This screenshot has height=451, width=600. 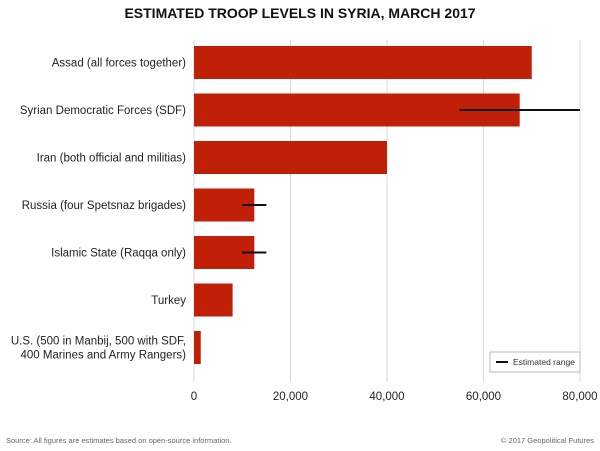 I want to click on legend: Estimated range, so click(x=535, y=362).